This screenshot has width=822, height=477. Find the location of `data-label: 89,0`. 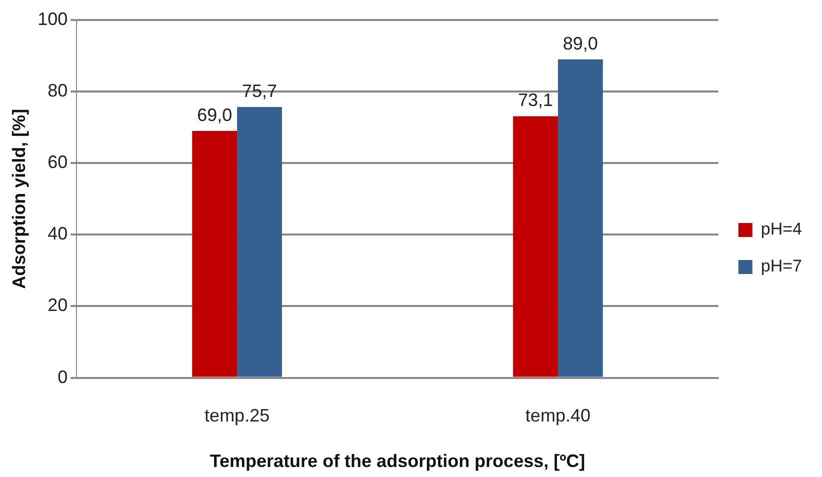

data-label: 89,0 is located at coordinates (580, 43).